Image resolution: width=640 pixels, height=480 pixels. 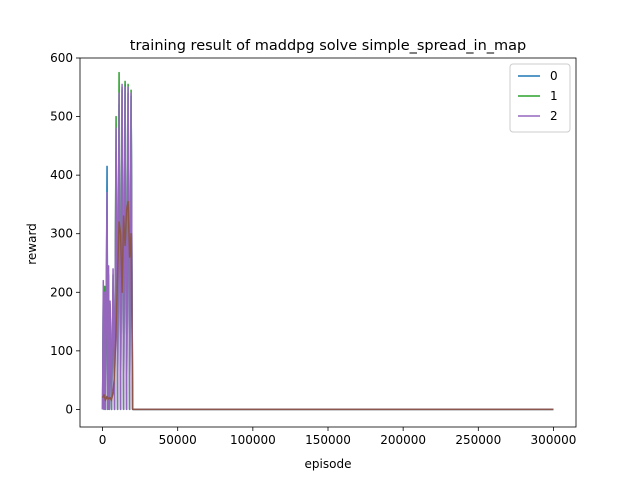 I want to click on y-tick-label: 200, so click(x=61, y=292).